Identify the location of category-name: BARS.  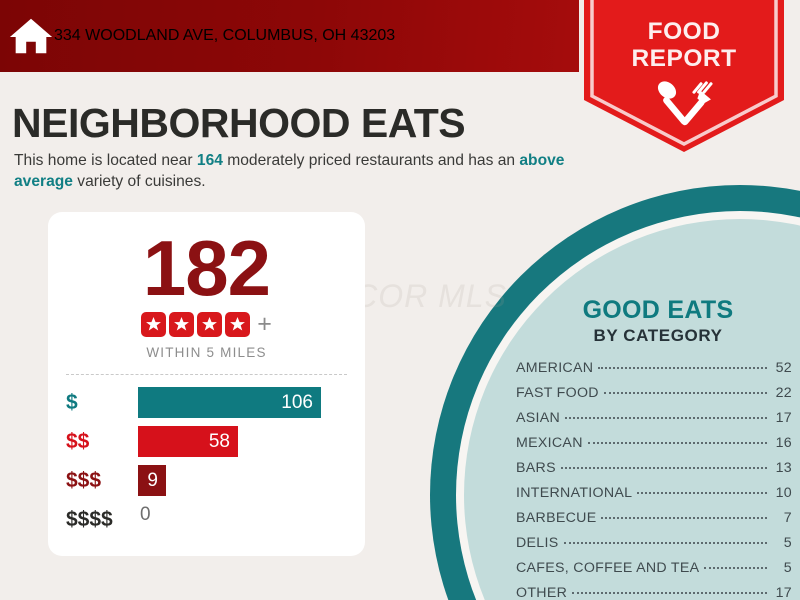
(536, 468).